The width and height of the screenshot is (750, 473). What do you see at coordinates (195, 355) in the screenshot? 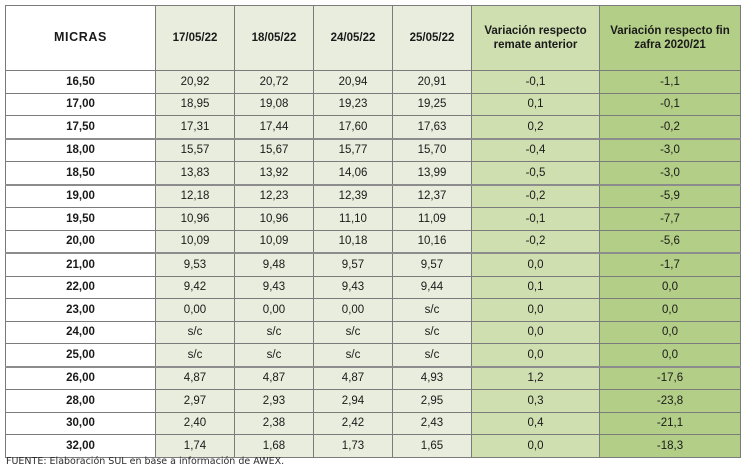
I see `cell-date-1: s/c` at bounding box center [195, 355].